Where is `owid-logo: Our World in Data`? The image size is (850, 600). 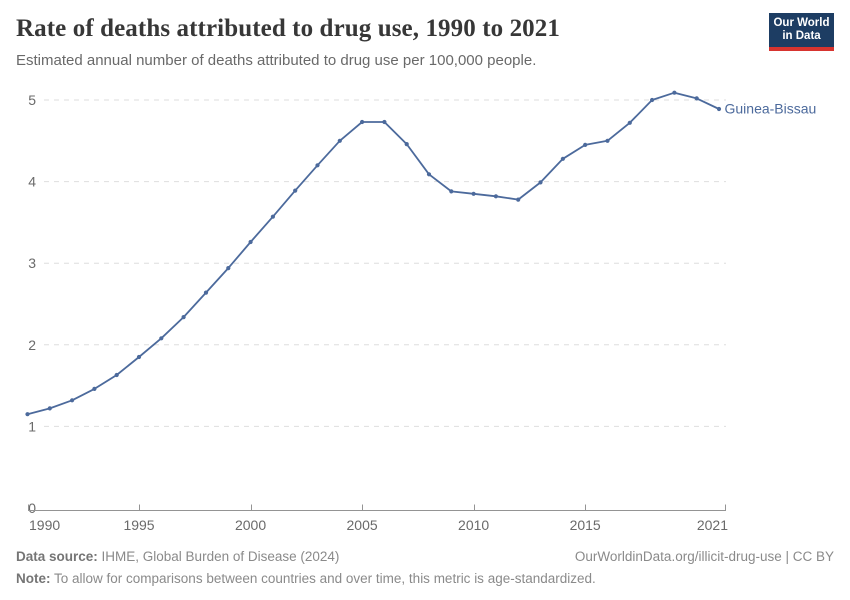
owid-logo: Our World in Data is located at coordinates (801, 32).